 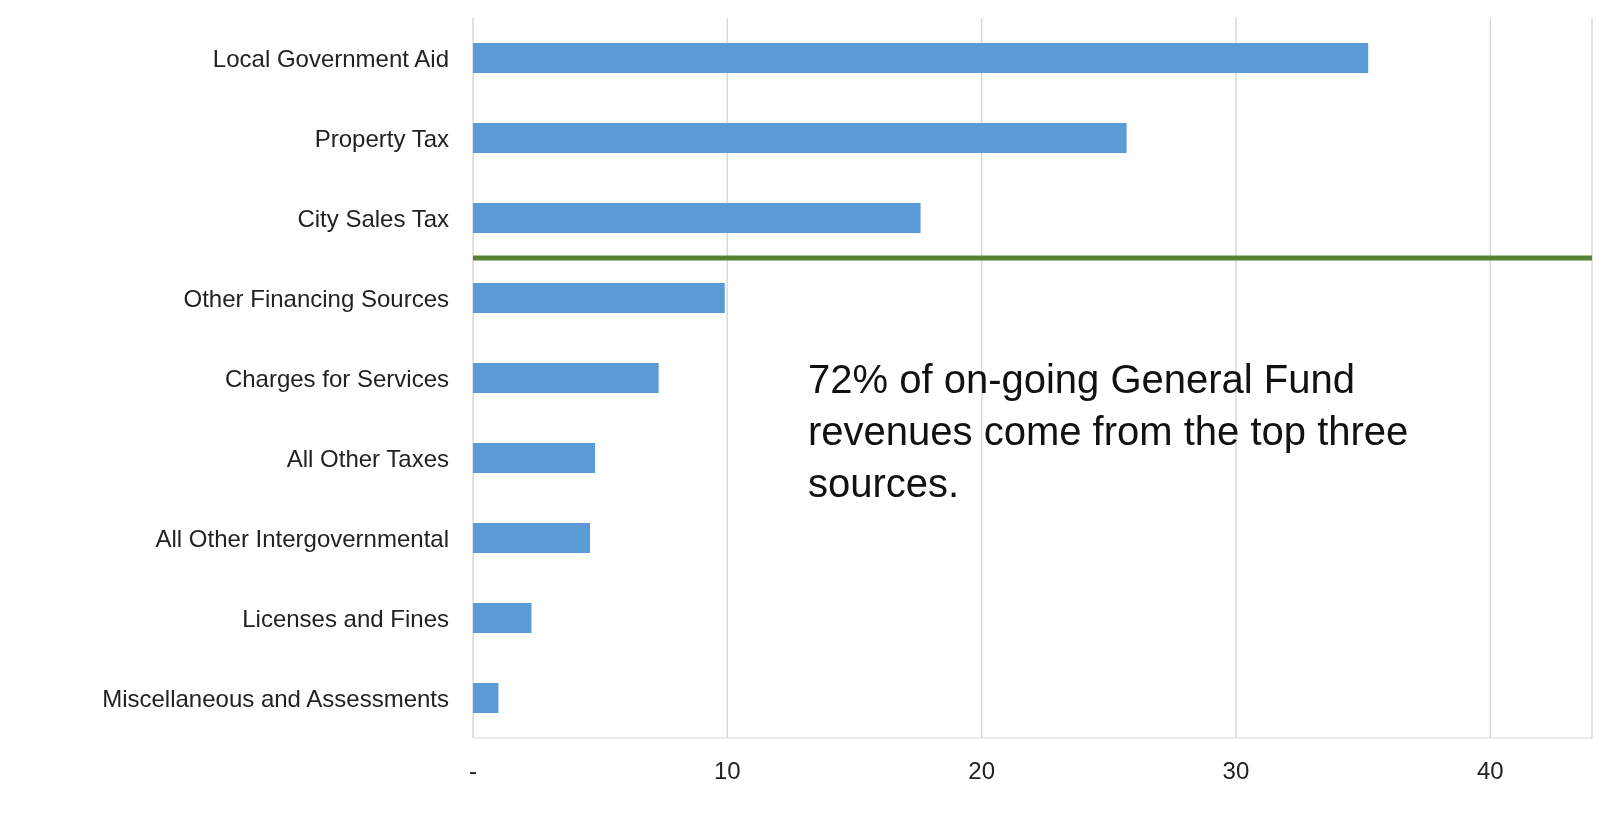 What do you see at coordinates (727, 771) in the screenshot?
I see `x-tick-label: 10` at bounding box center [727, 771].